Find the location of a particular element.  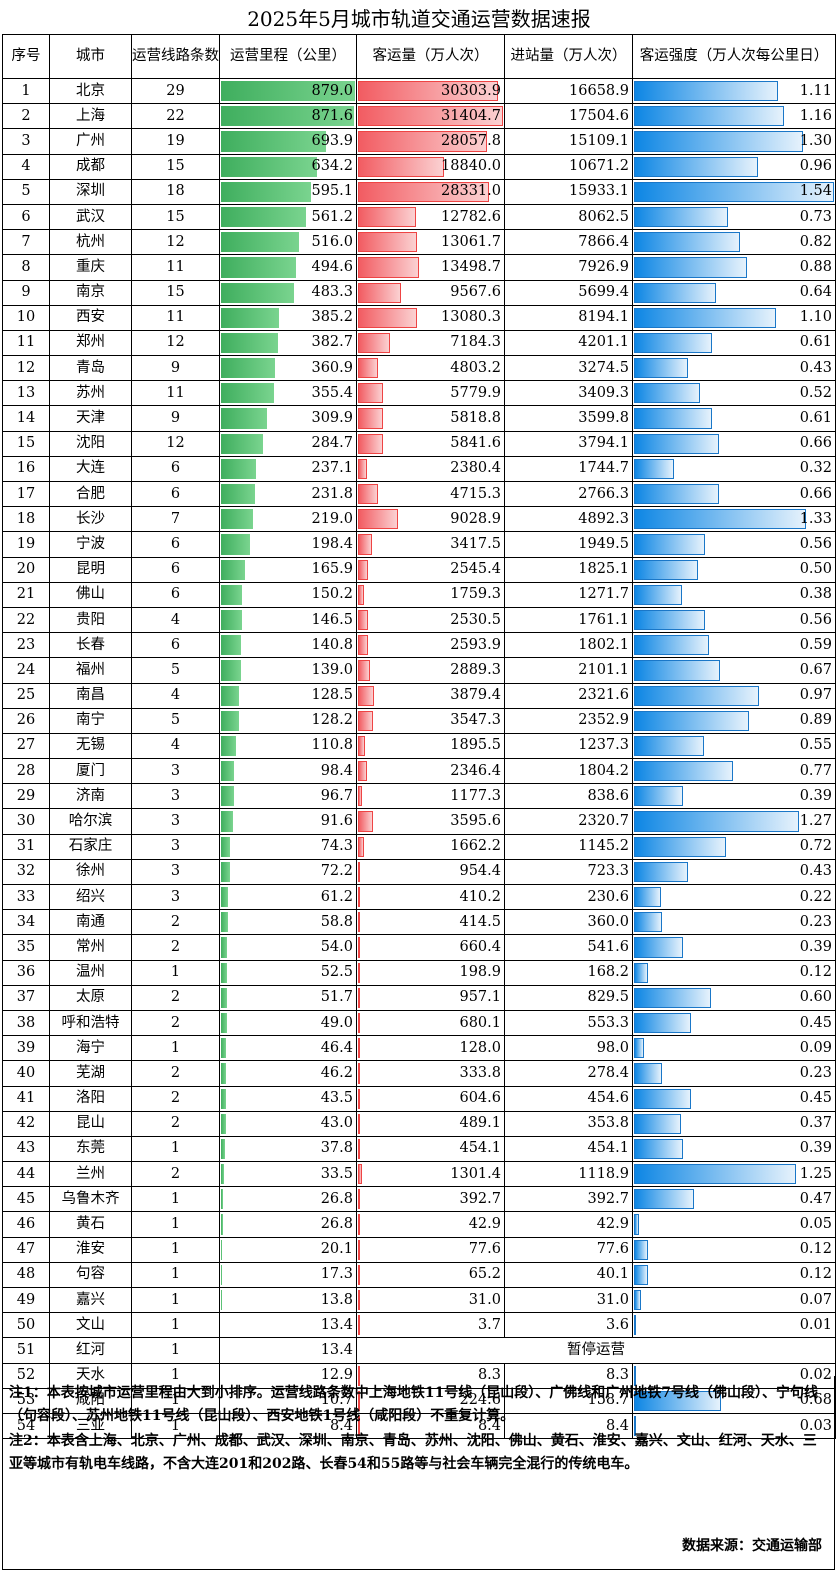

row-entries: 158.7 is located at coordinates (568, 1400).